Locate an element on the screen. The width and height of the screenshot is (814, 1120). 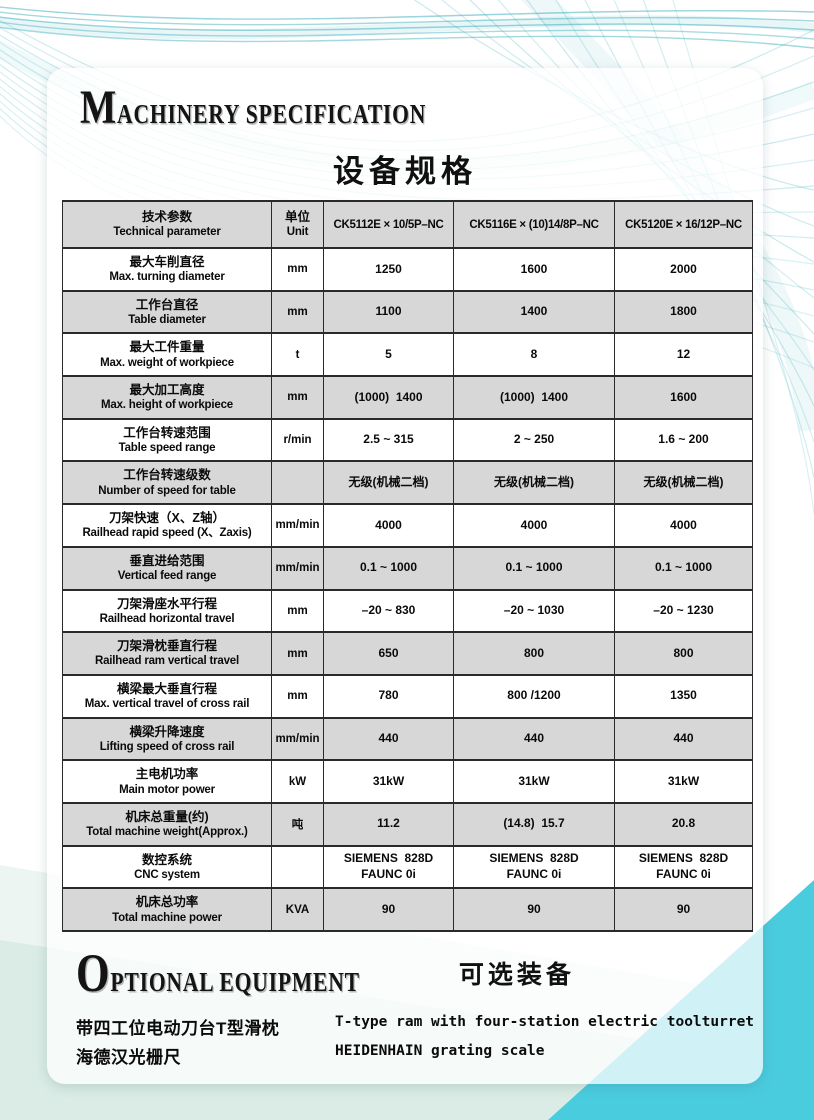
page-title-en: MACHINERY SPECIFICATION is located at coordinates (253, 107).